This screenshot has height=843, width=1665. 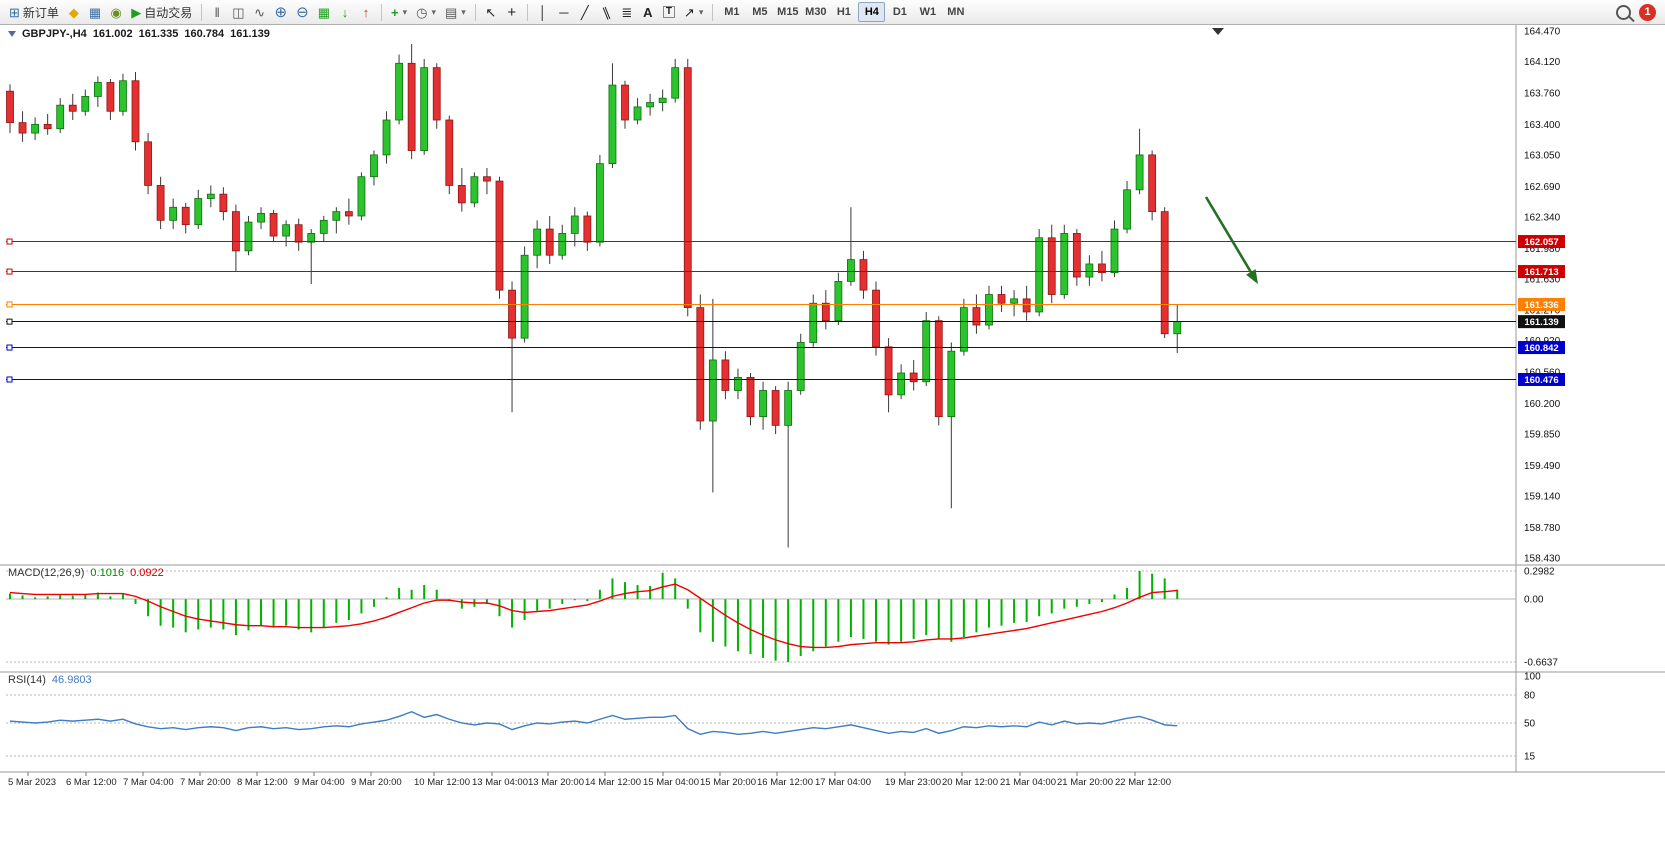 What do you see at coordinates (785, 242) in the screenshot?
I see `price-line-162.057: 162.057` at bounding box center [785, 242].